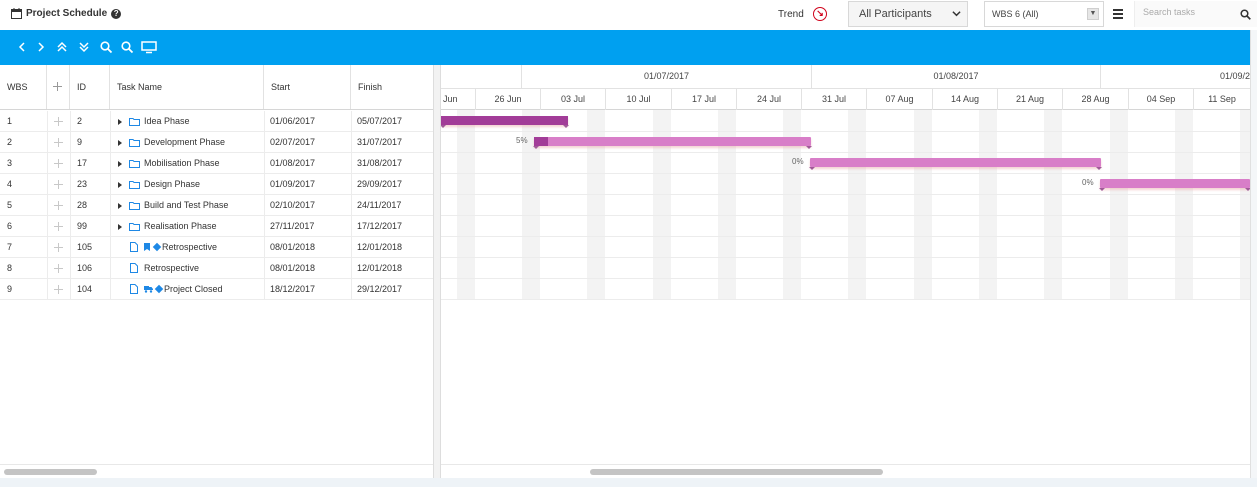 Image resolution: width=1257 pixels, height=487 pixels. Describe the element at coordinates (293, 184) in the screenshot. I see `start-date-cell: 01/09/2017` at that location.